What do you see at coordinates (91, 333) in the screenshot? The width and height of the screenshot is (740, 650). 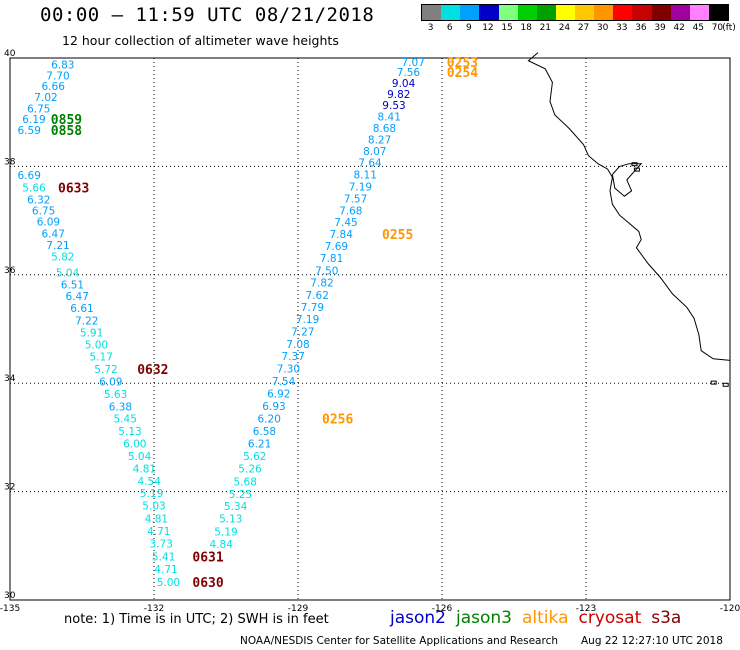 I see `wave-height-value: 5.91` at bounding box center [91, 333].